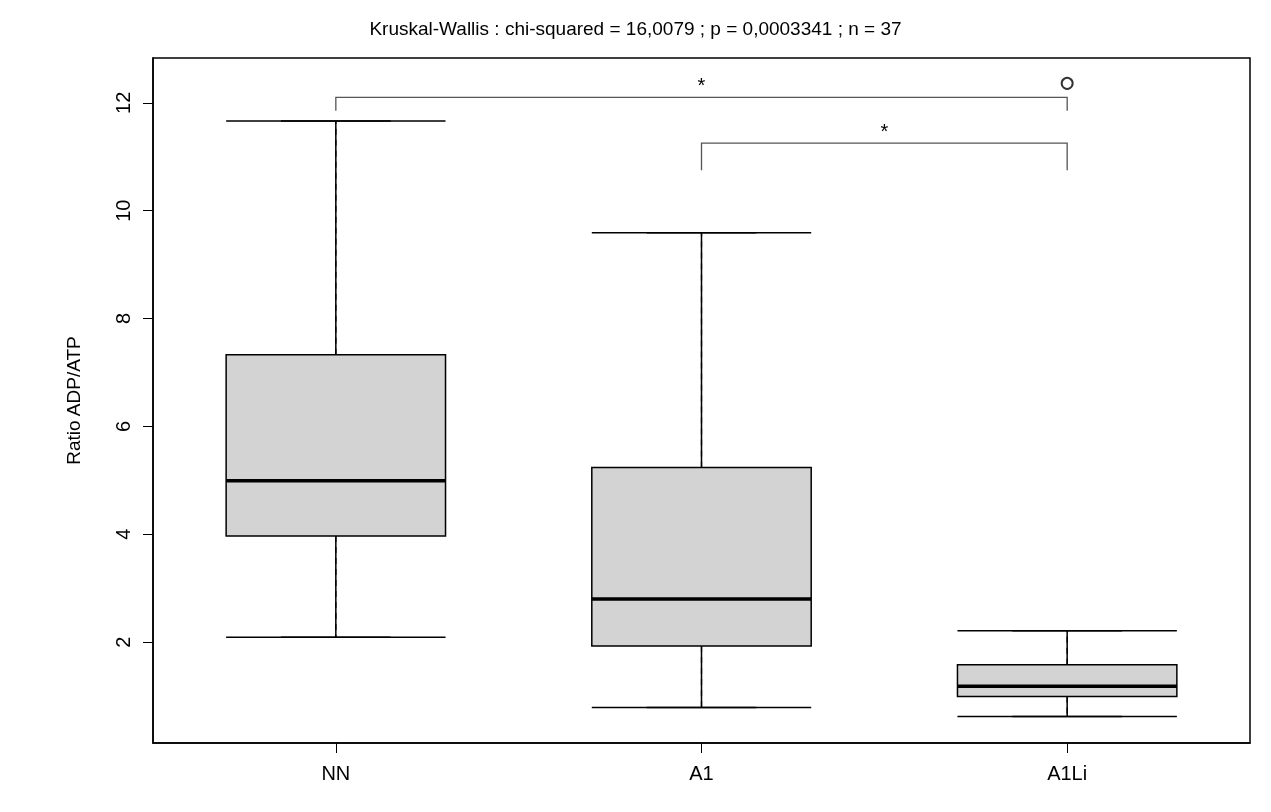 This screenshot has width=1271, height=812. What do you see at coordinates (123, 210) in the screenshot?
I see `y-tick-label: 10` at bounding box center [123, 210].